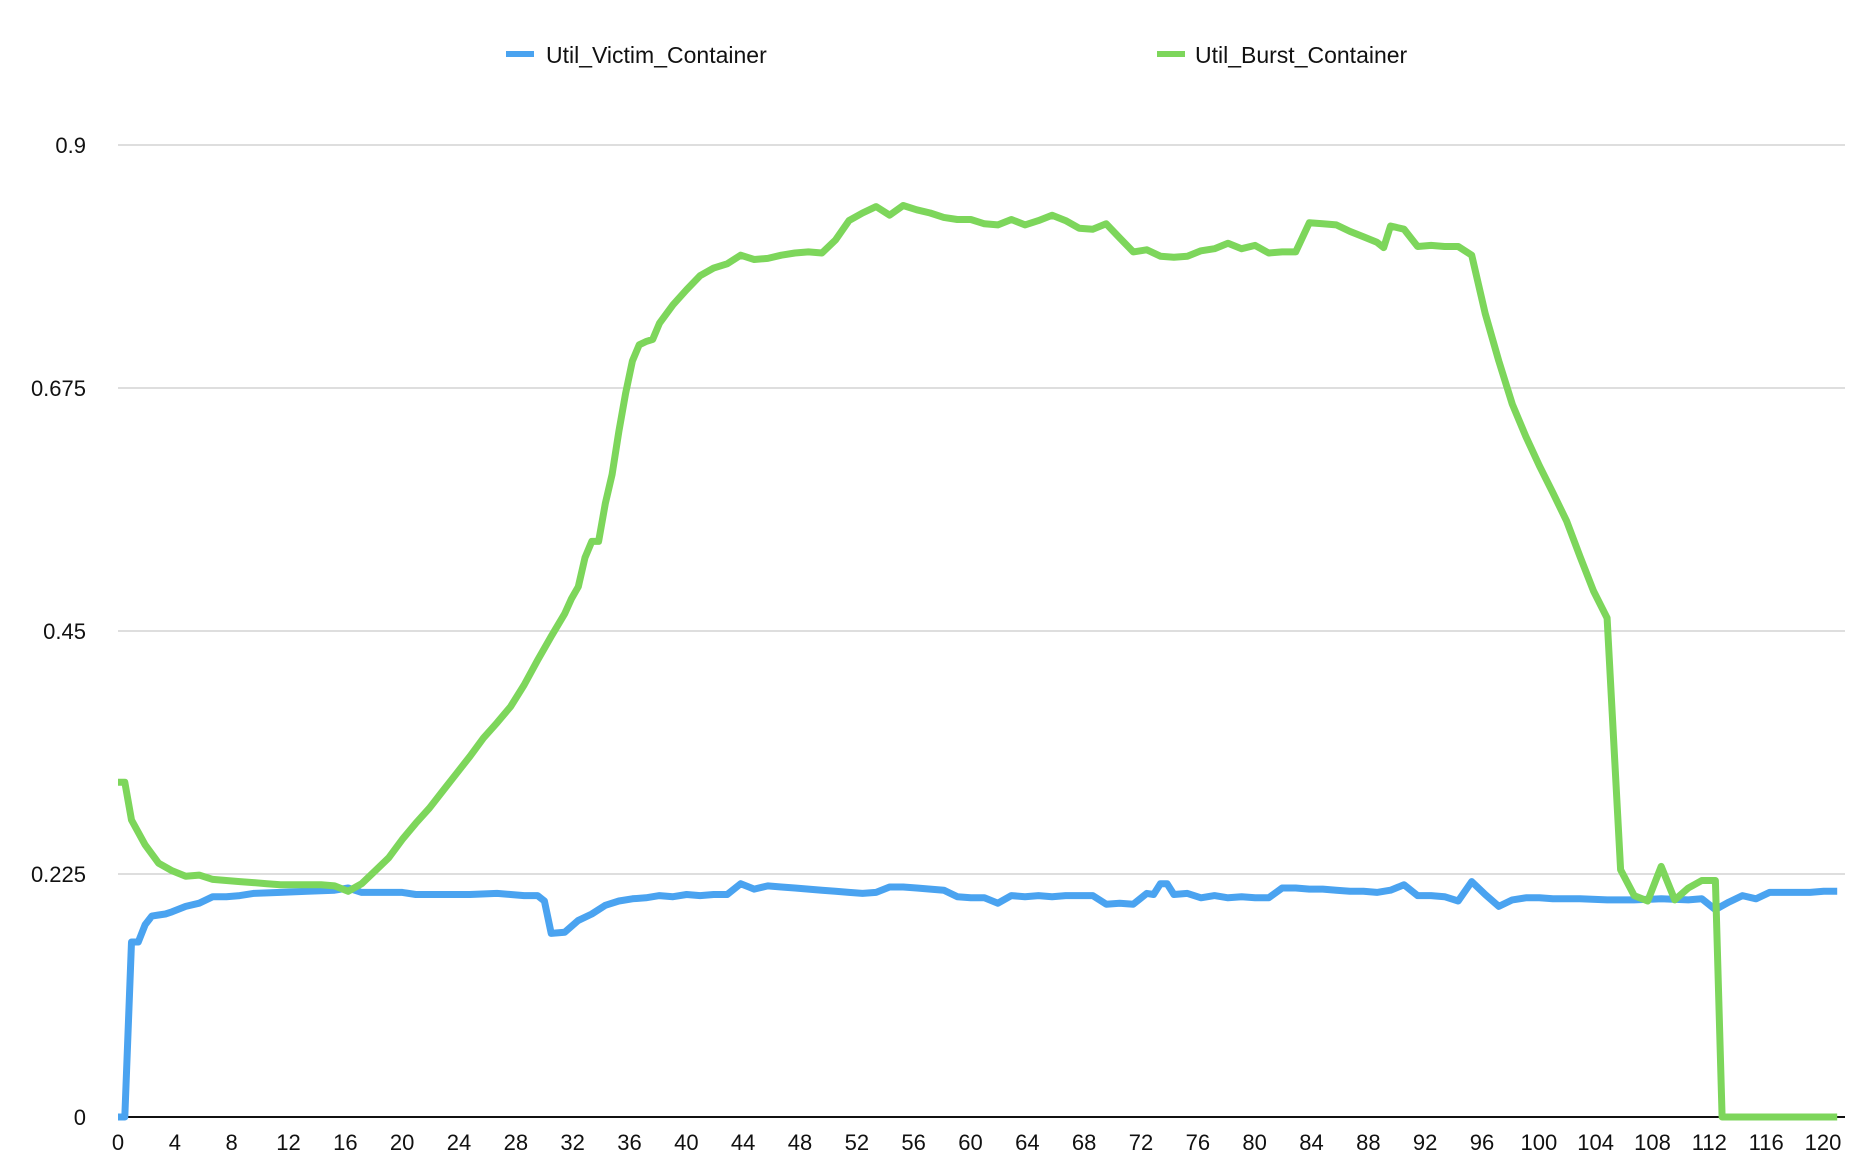 The image size is (1866, 1170). I want to click on x-tick-label: 80, so click(1254, 1142).